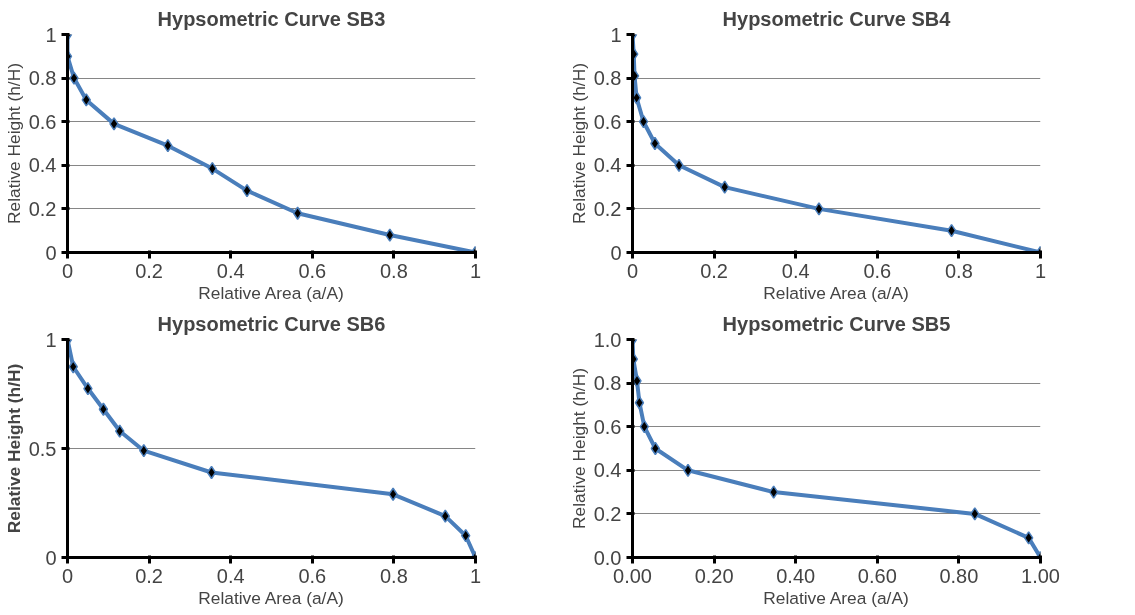  Describe the element at coordinates (959, 575) in the screenshot. I see `x-tick-label: 0.80` at that location.